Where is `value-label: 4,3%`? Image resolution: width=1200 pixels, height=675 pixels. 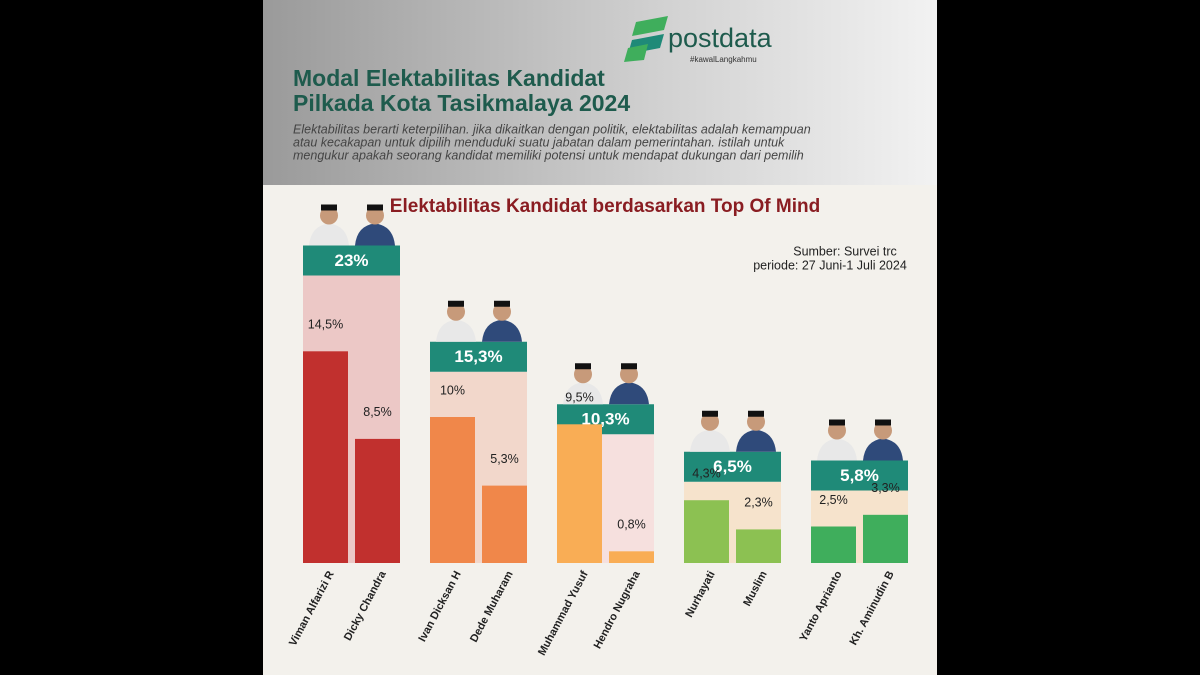
value-label: 4,3% is located at coordinates (706, 474).